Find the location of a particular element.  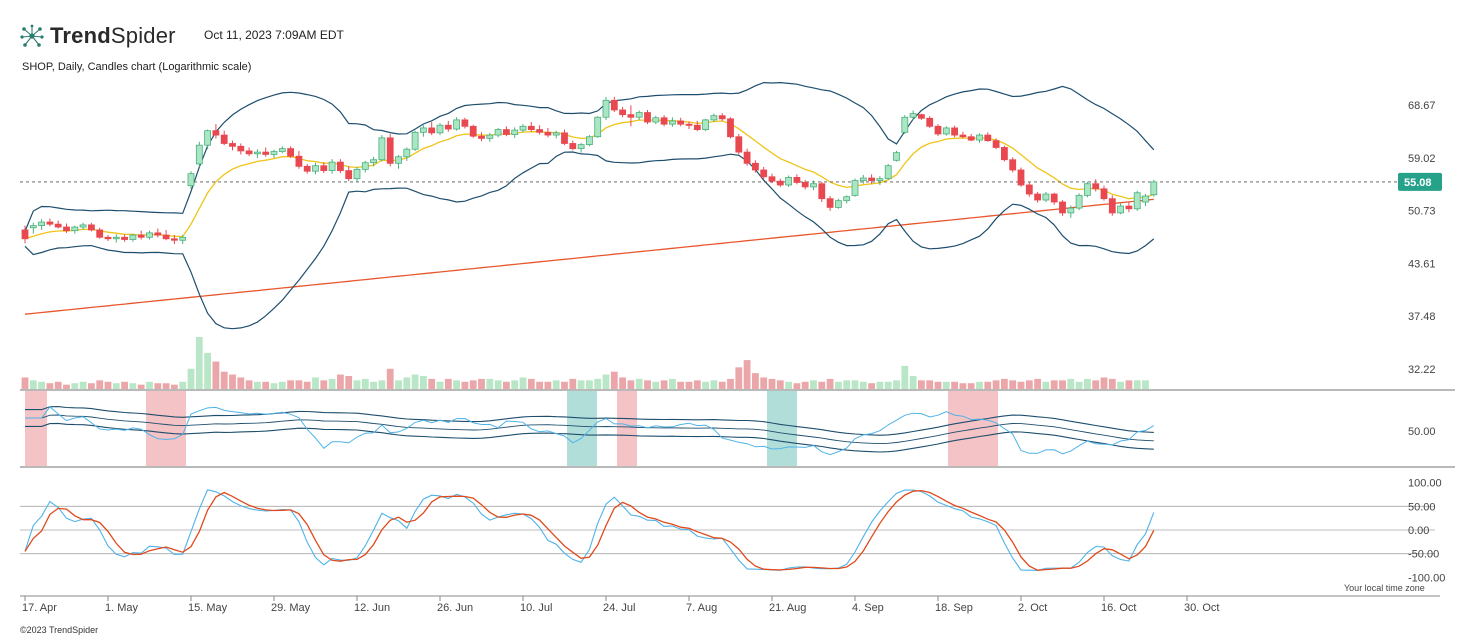

chart-timestamp: Oct 11, 2023 7:09AM EDT is located at coordinates (274, 35).